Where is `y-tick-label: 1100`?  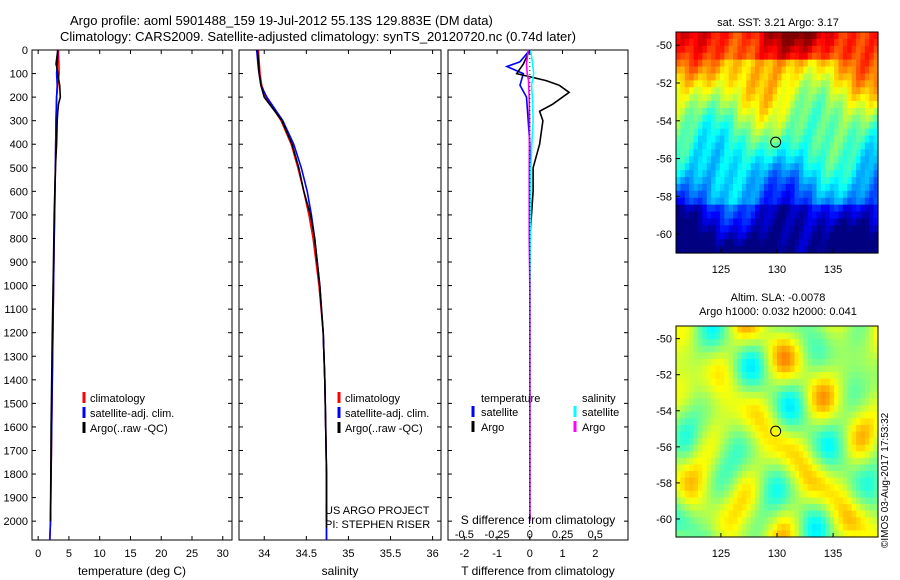 y-tick-label: 1100 is located at coordinates (16, 310).